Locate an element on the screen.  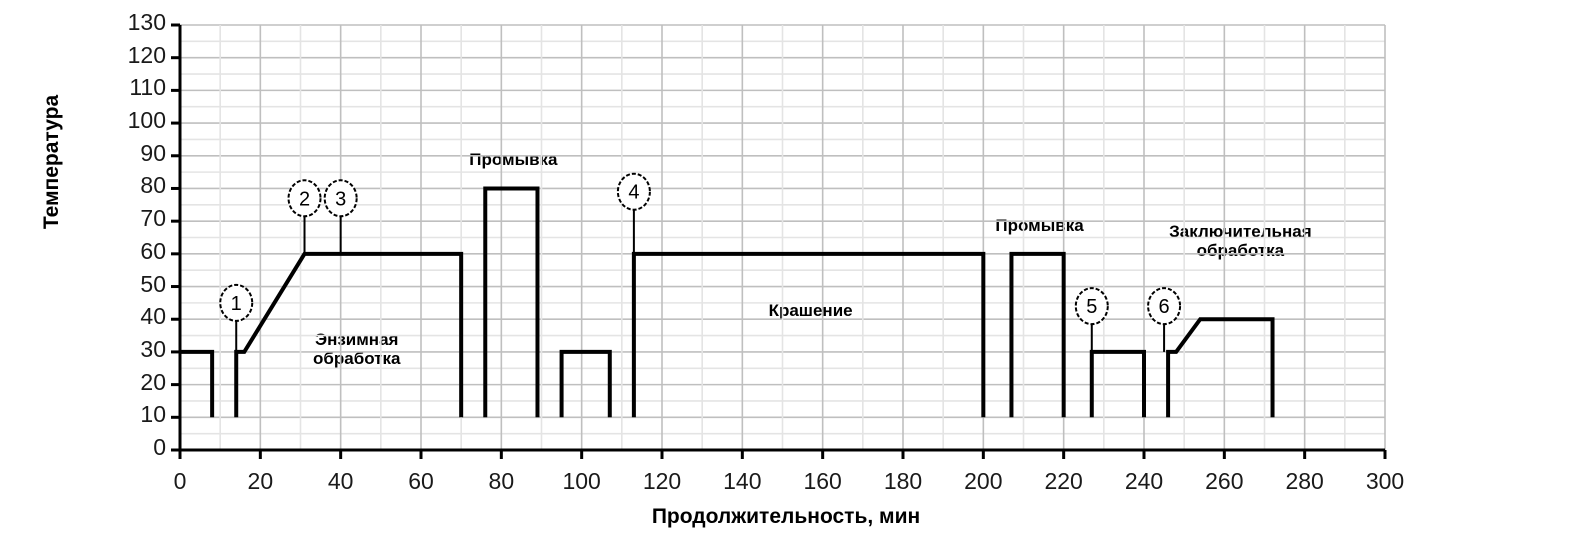
x-axis-tick-label: 40 is located at coordinates (340, 481).